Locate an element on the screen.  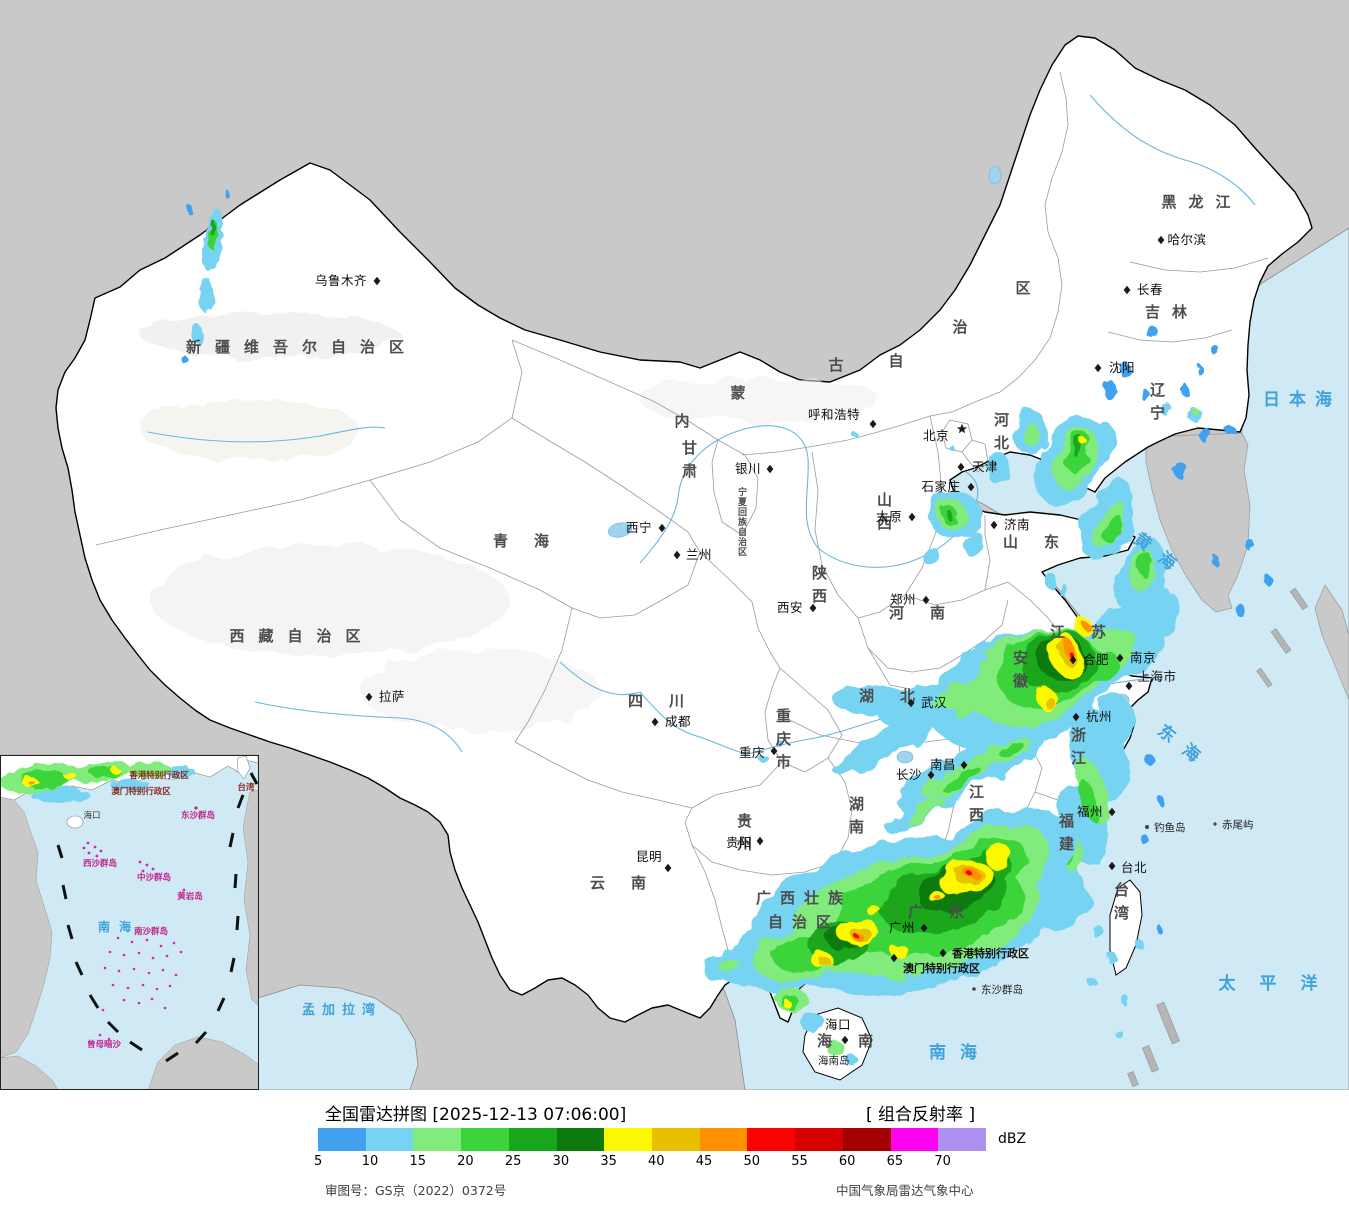
city-label: 太原 is located at coordinates (889, 516).